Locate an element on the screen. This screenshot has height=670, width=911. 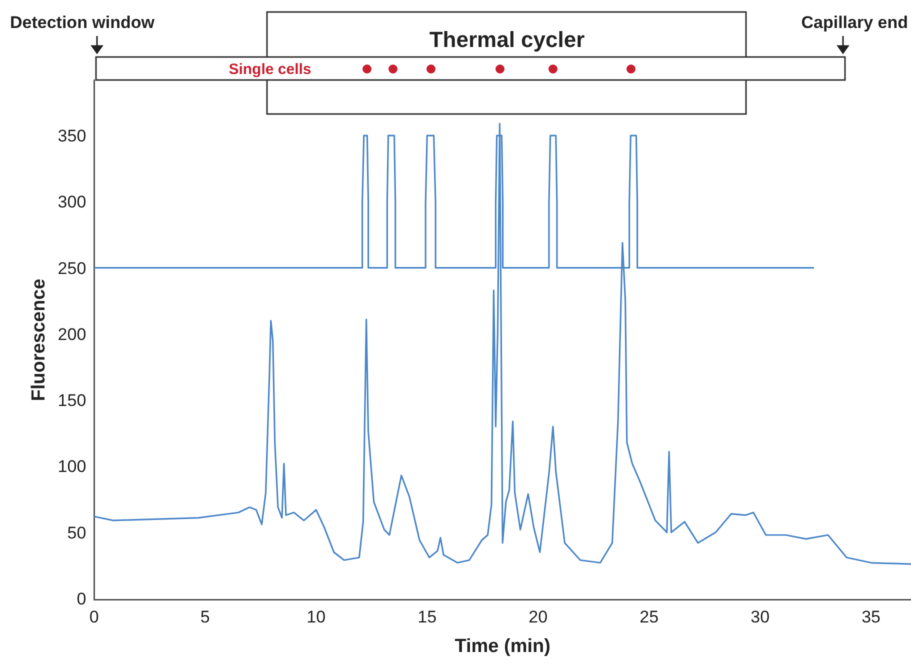
x-tick-label: 0 is located at coordinates (94, 617).